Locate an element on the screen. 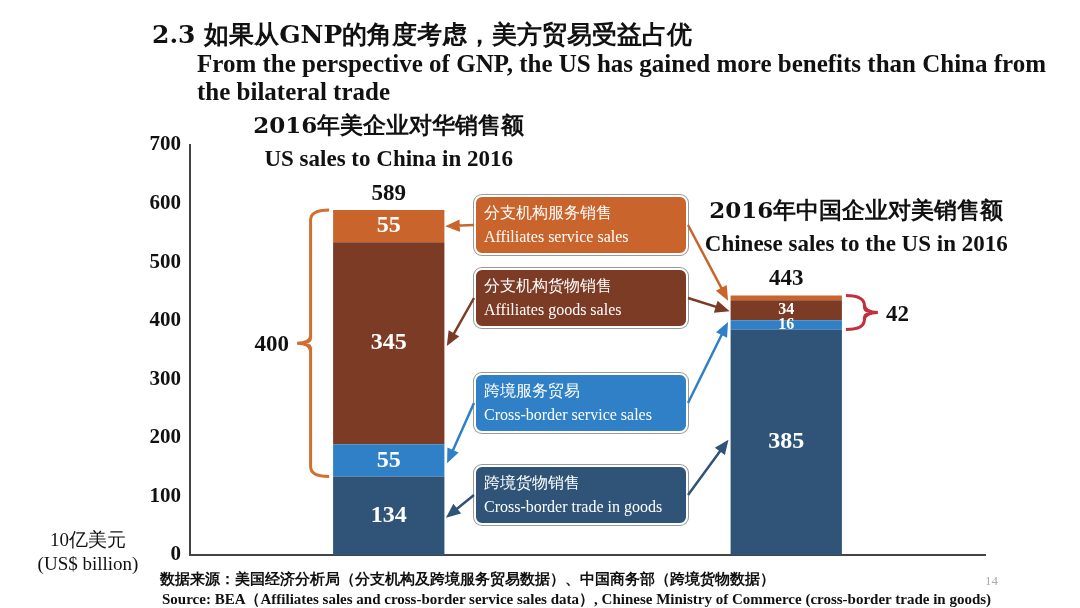 The height and width of the screenshot is (608, 1080). data-label: 345 is located at coordinates (388, 341).